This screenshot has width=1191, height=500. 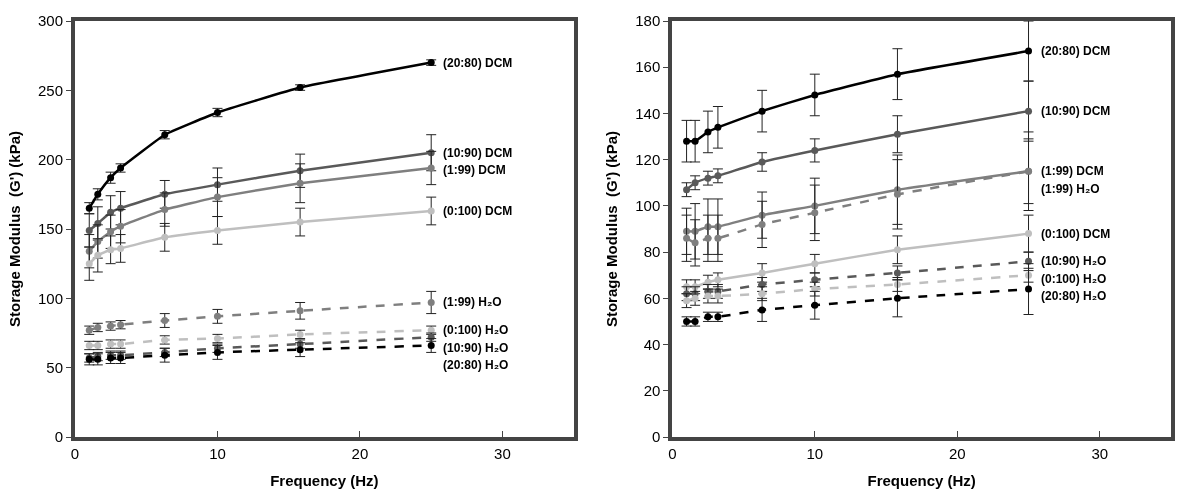 I want to click on y-tick-label: 180, so click(x=648, y=21).